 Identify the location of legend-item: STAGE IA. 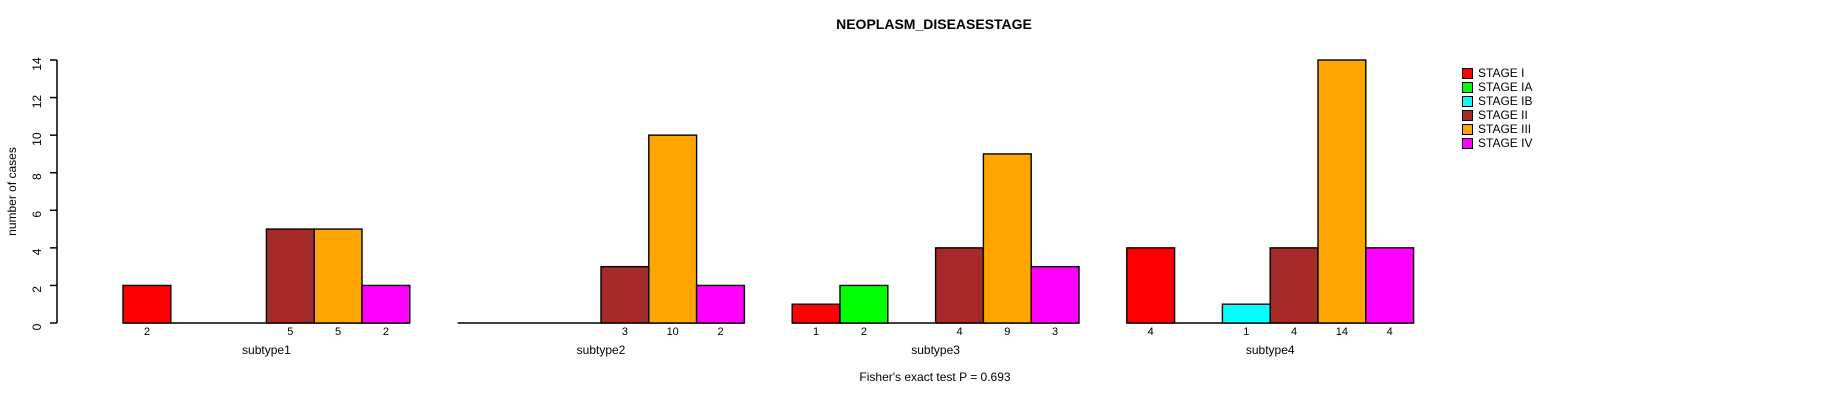
(1497, 87).